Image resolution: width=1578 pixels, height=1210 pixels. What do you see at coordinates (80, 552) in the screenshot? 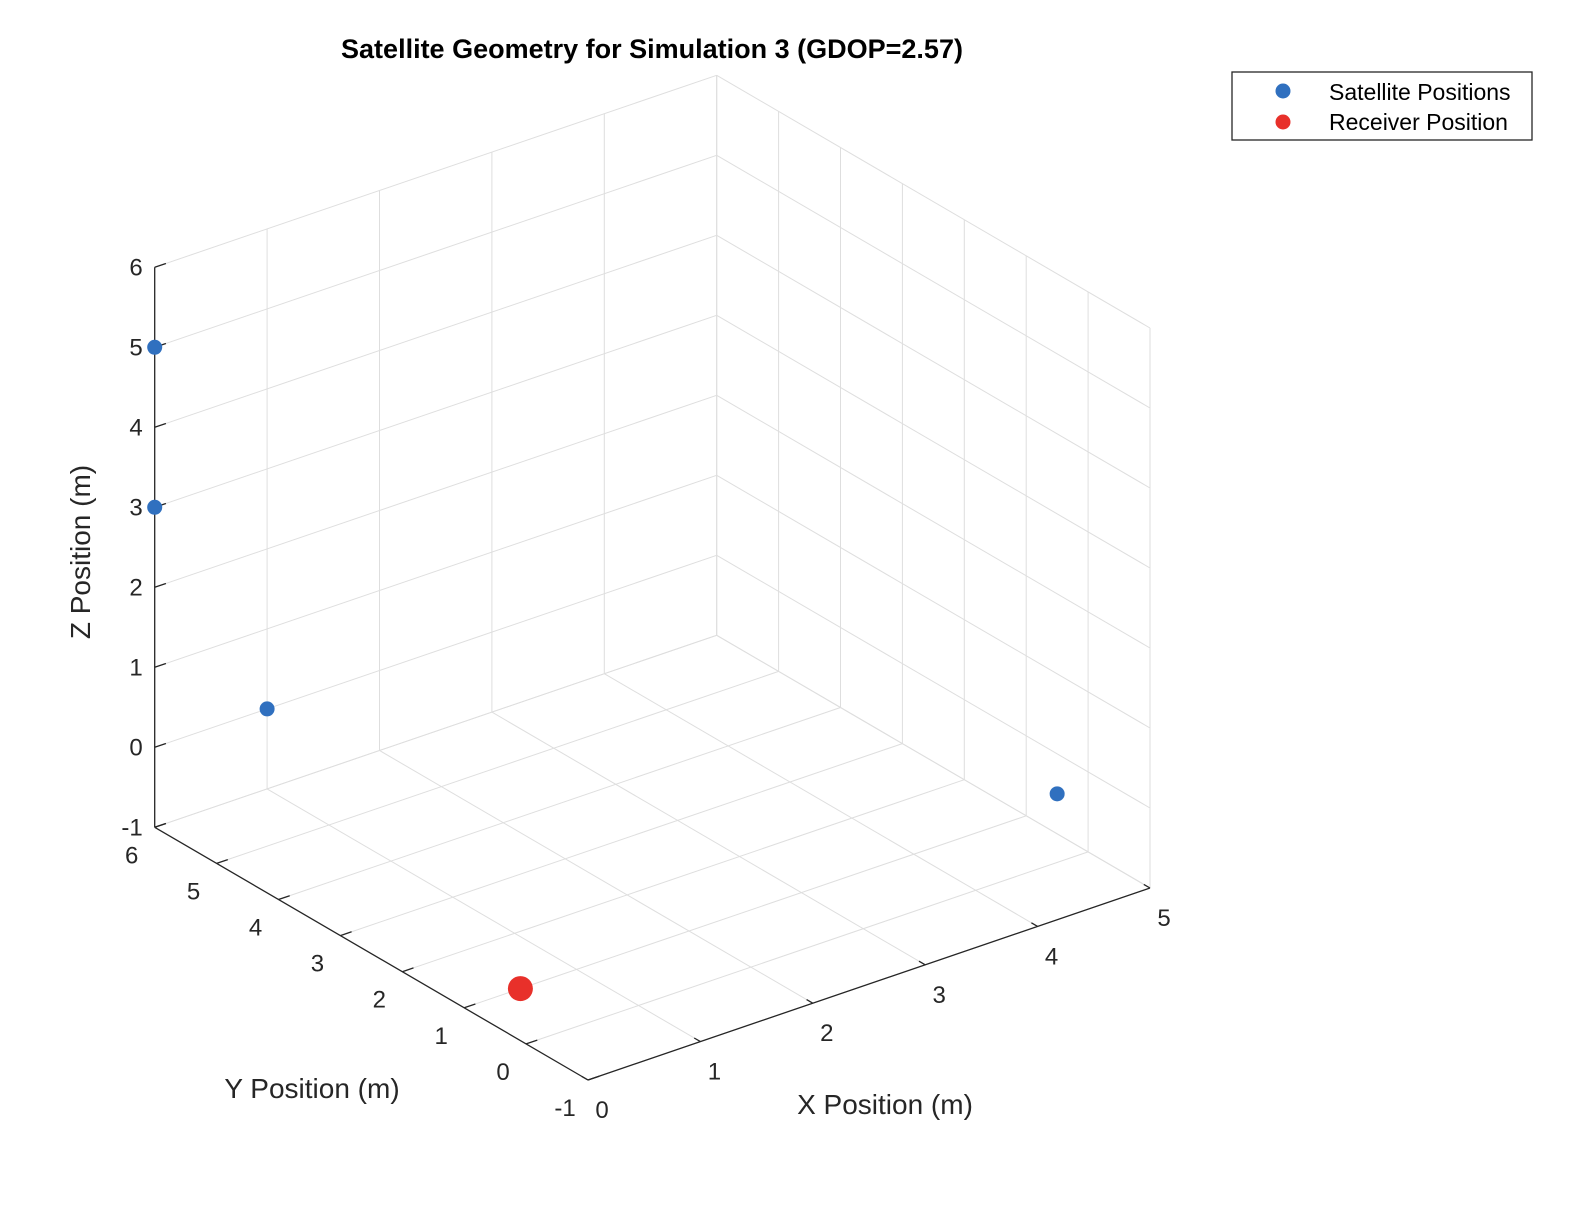
I see `z-axis-label: Z Position (m)` at bounding box center [80, 552].